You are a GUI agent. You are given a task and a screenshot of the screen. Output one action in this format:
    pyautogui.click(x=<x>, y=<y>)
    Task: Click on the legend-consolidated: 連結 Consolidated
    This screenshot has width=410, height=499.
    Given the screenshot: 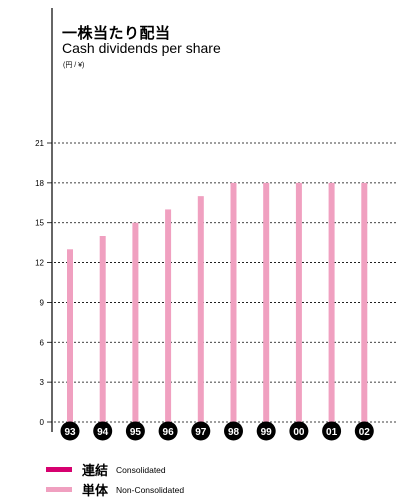 What is the action you would take?
    pyautogui.click(x=106, y=469)
    